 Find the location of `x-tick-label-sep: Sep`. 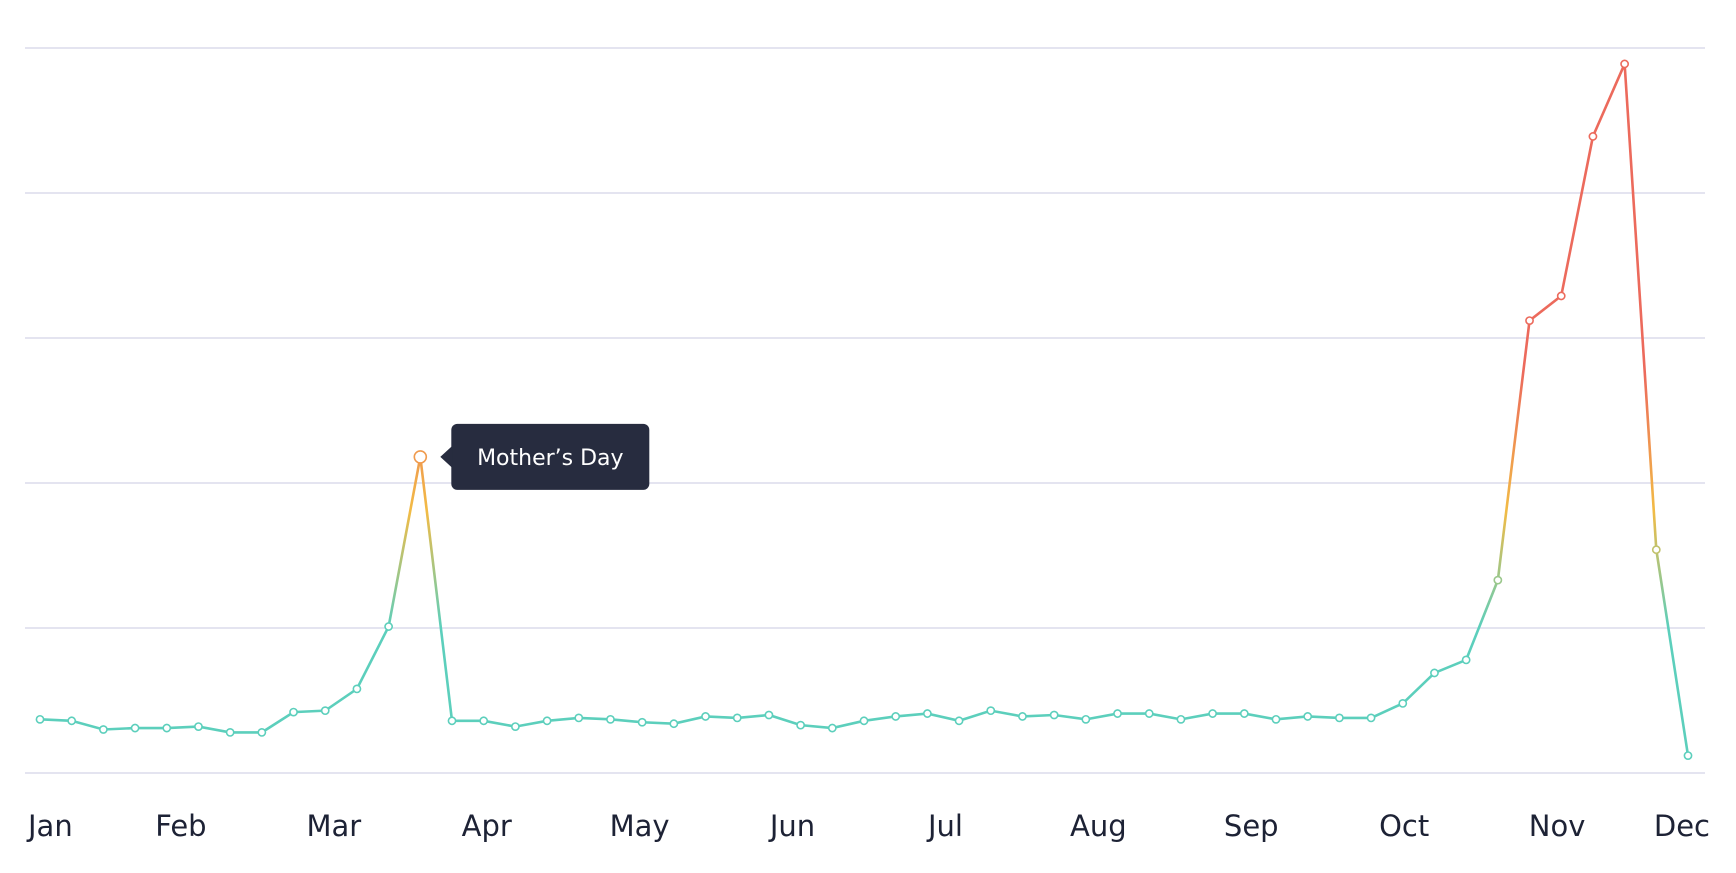

x-tick-label-sep: Sep is located at coordinates (1251, 826).